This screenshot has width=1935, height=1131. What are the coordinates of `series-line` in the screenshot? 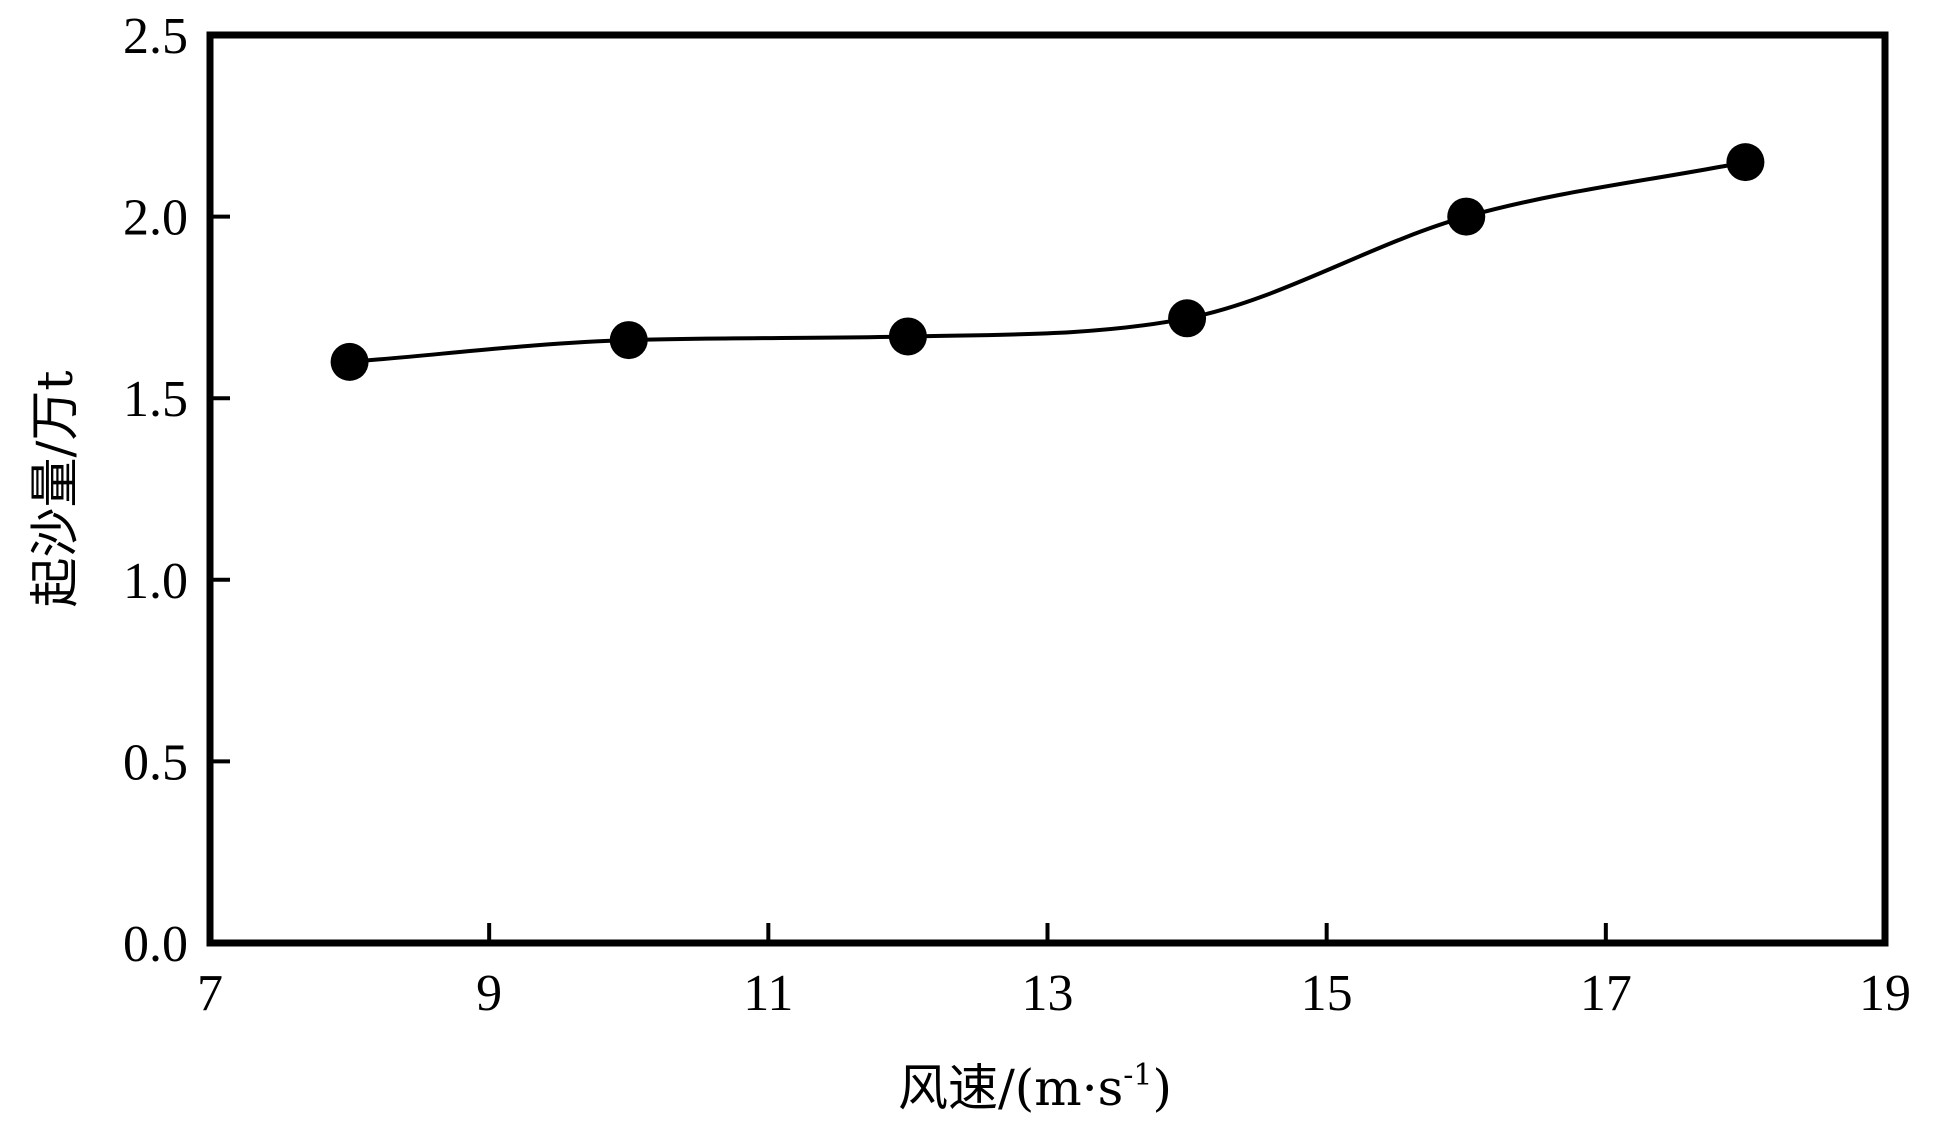 It's located at (1047, 262).